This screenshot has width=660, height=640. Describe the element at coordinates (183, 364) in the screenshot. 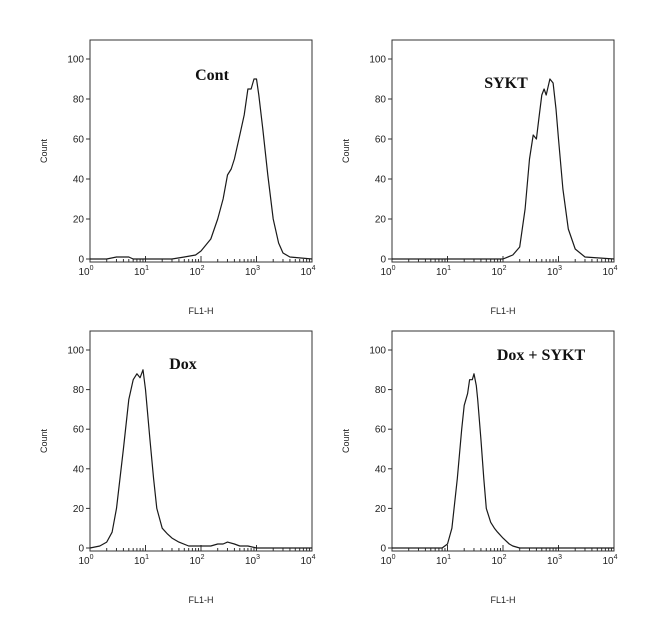

I see `panel-title: Dox` at that location.